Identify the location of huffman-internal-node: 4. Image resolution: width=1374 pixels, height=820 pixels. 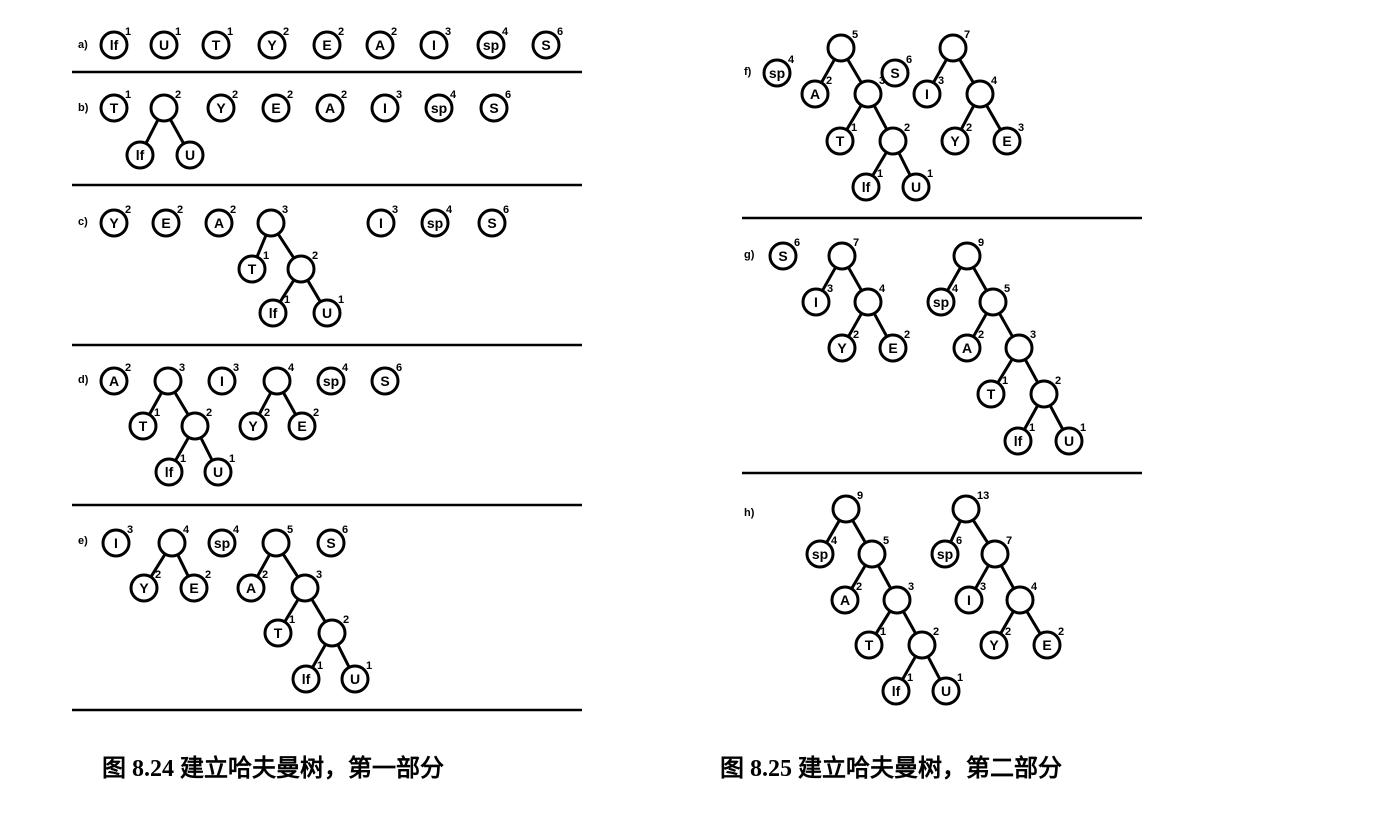
(981, 92).